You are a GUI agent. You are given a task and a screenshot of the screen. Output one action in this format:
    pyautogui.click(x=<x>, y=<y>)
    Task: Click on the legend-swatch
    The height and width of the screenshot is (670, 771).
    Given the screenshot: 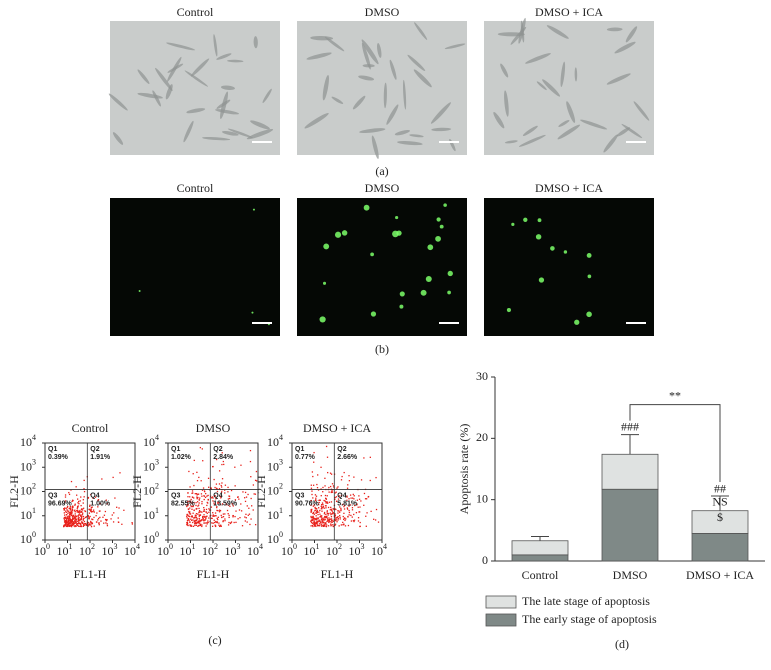 What is the action you would take?
    pyautogui.click(x=501, y=620)
    